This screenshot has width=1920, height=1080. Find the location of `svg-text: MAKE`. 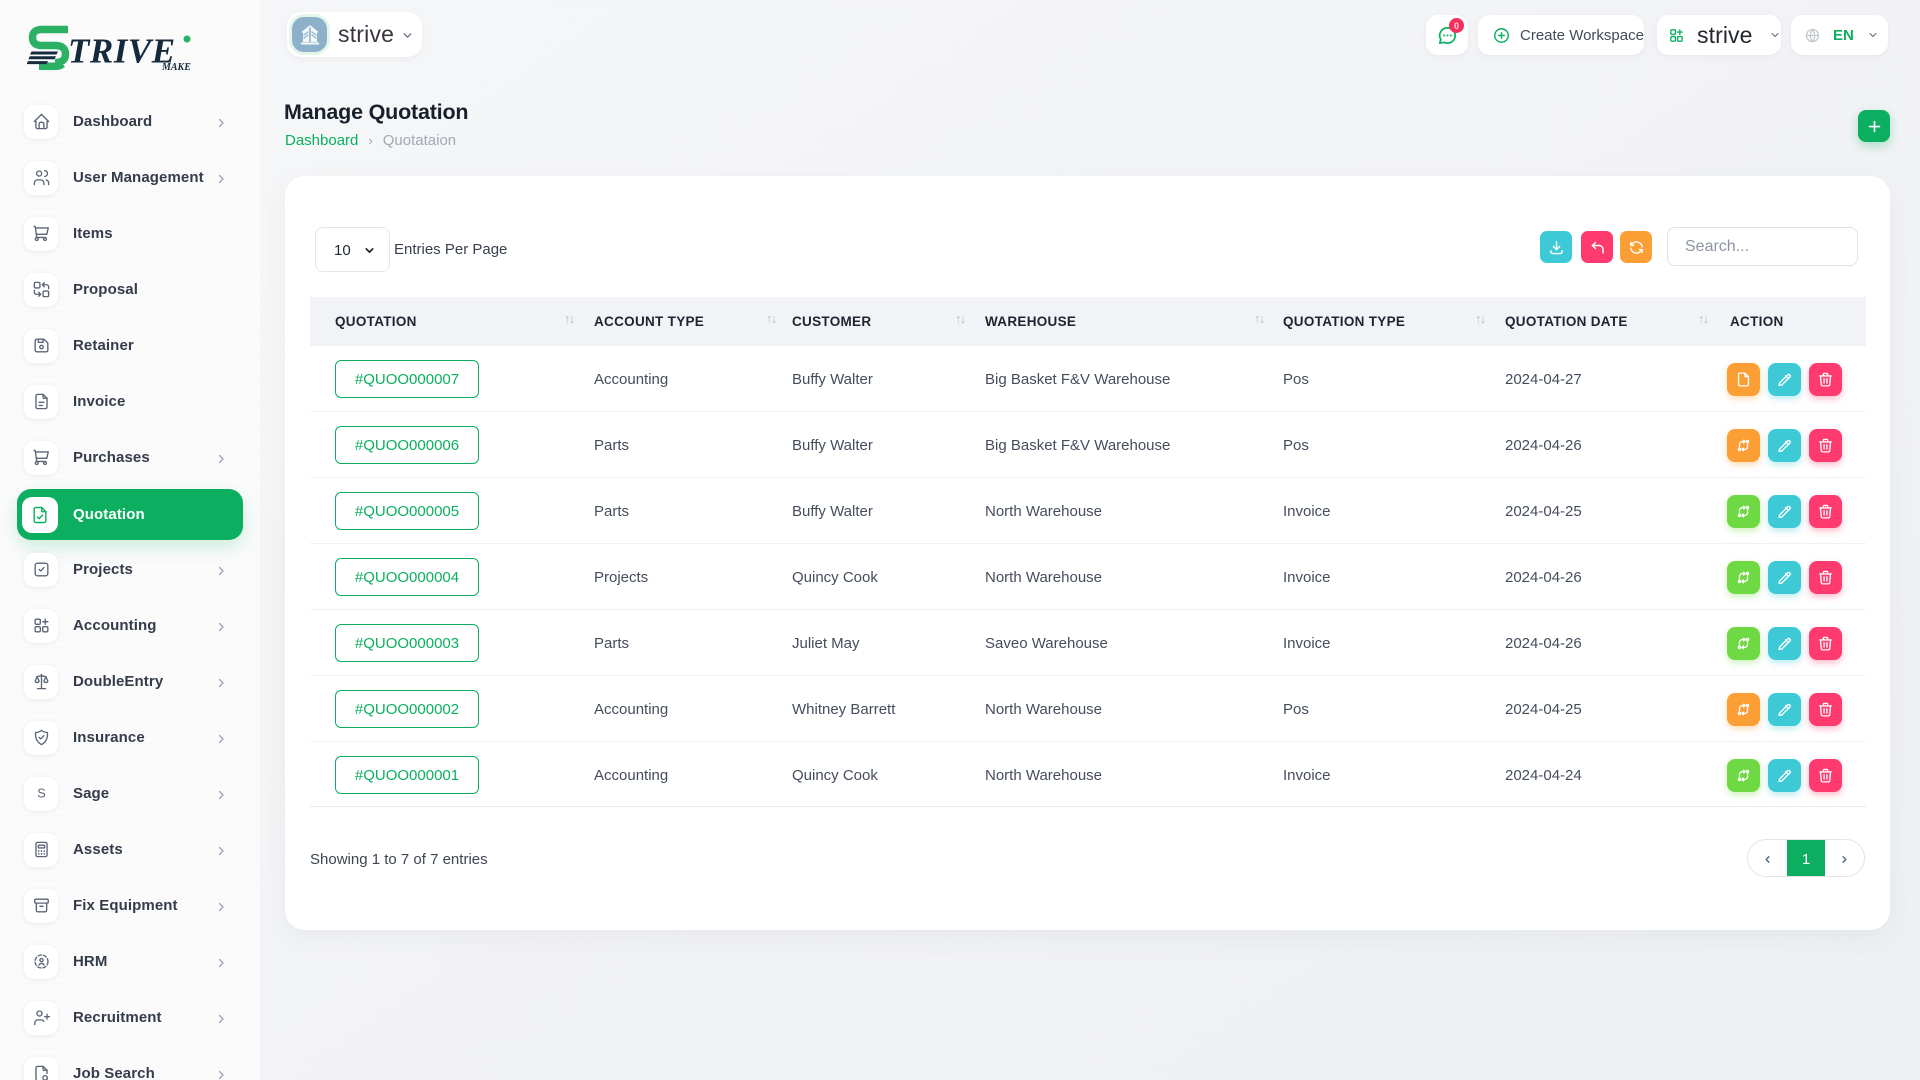

svg-text: MAKE is located at coordinates (176, 67).